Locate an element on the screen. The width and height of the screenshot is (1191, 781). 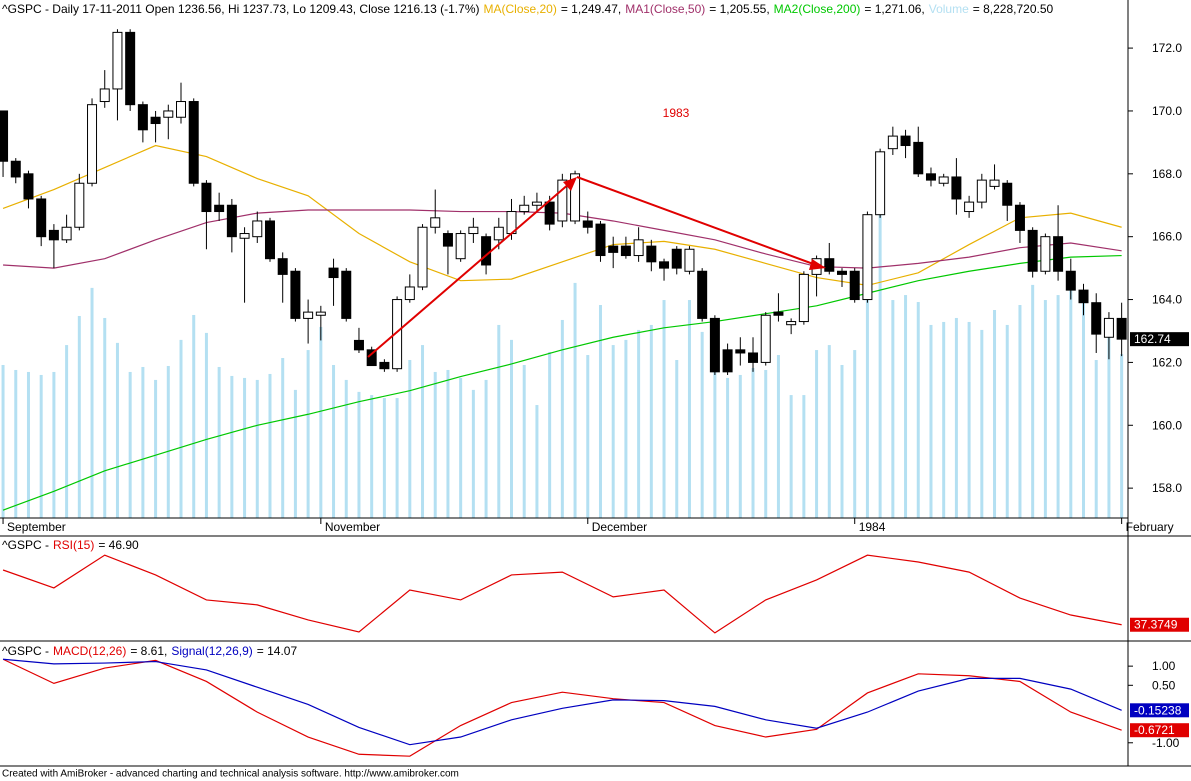
trend-arrows is located at coordinates (596, 267).